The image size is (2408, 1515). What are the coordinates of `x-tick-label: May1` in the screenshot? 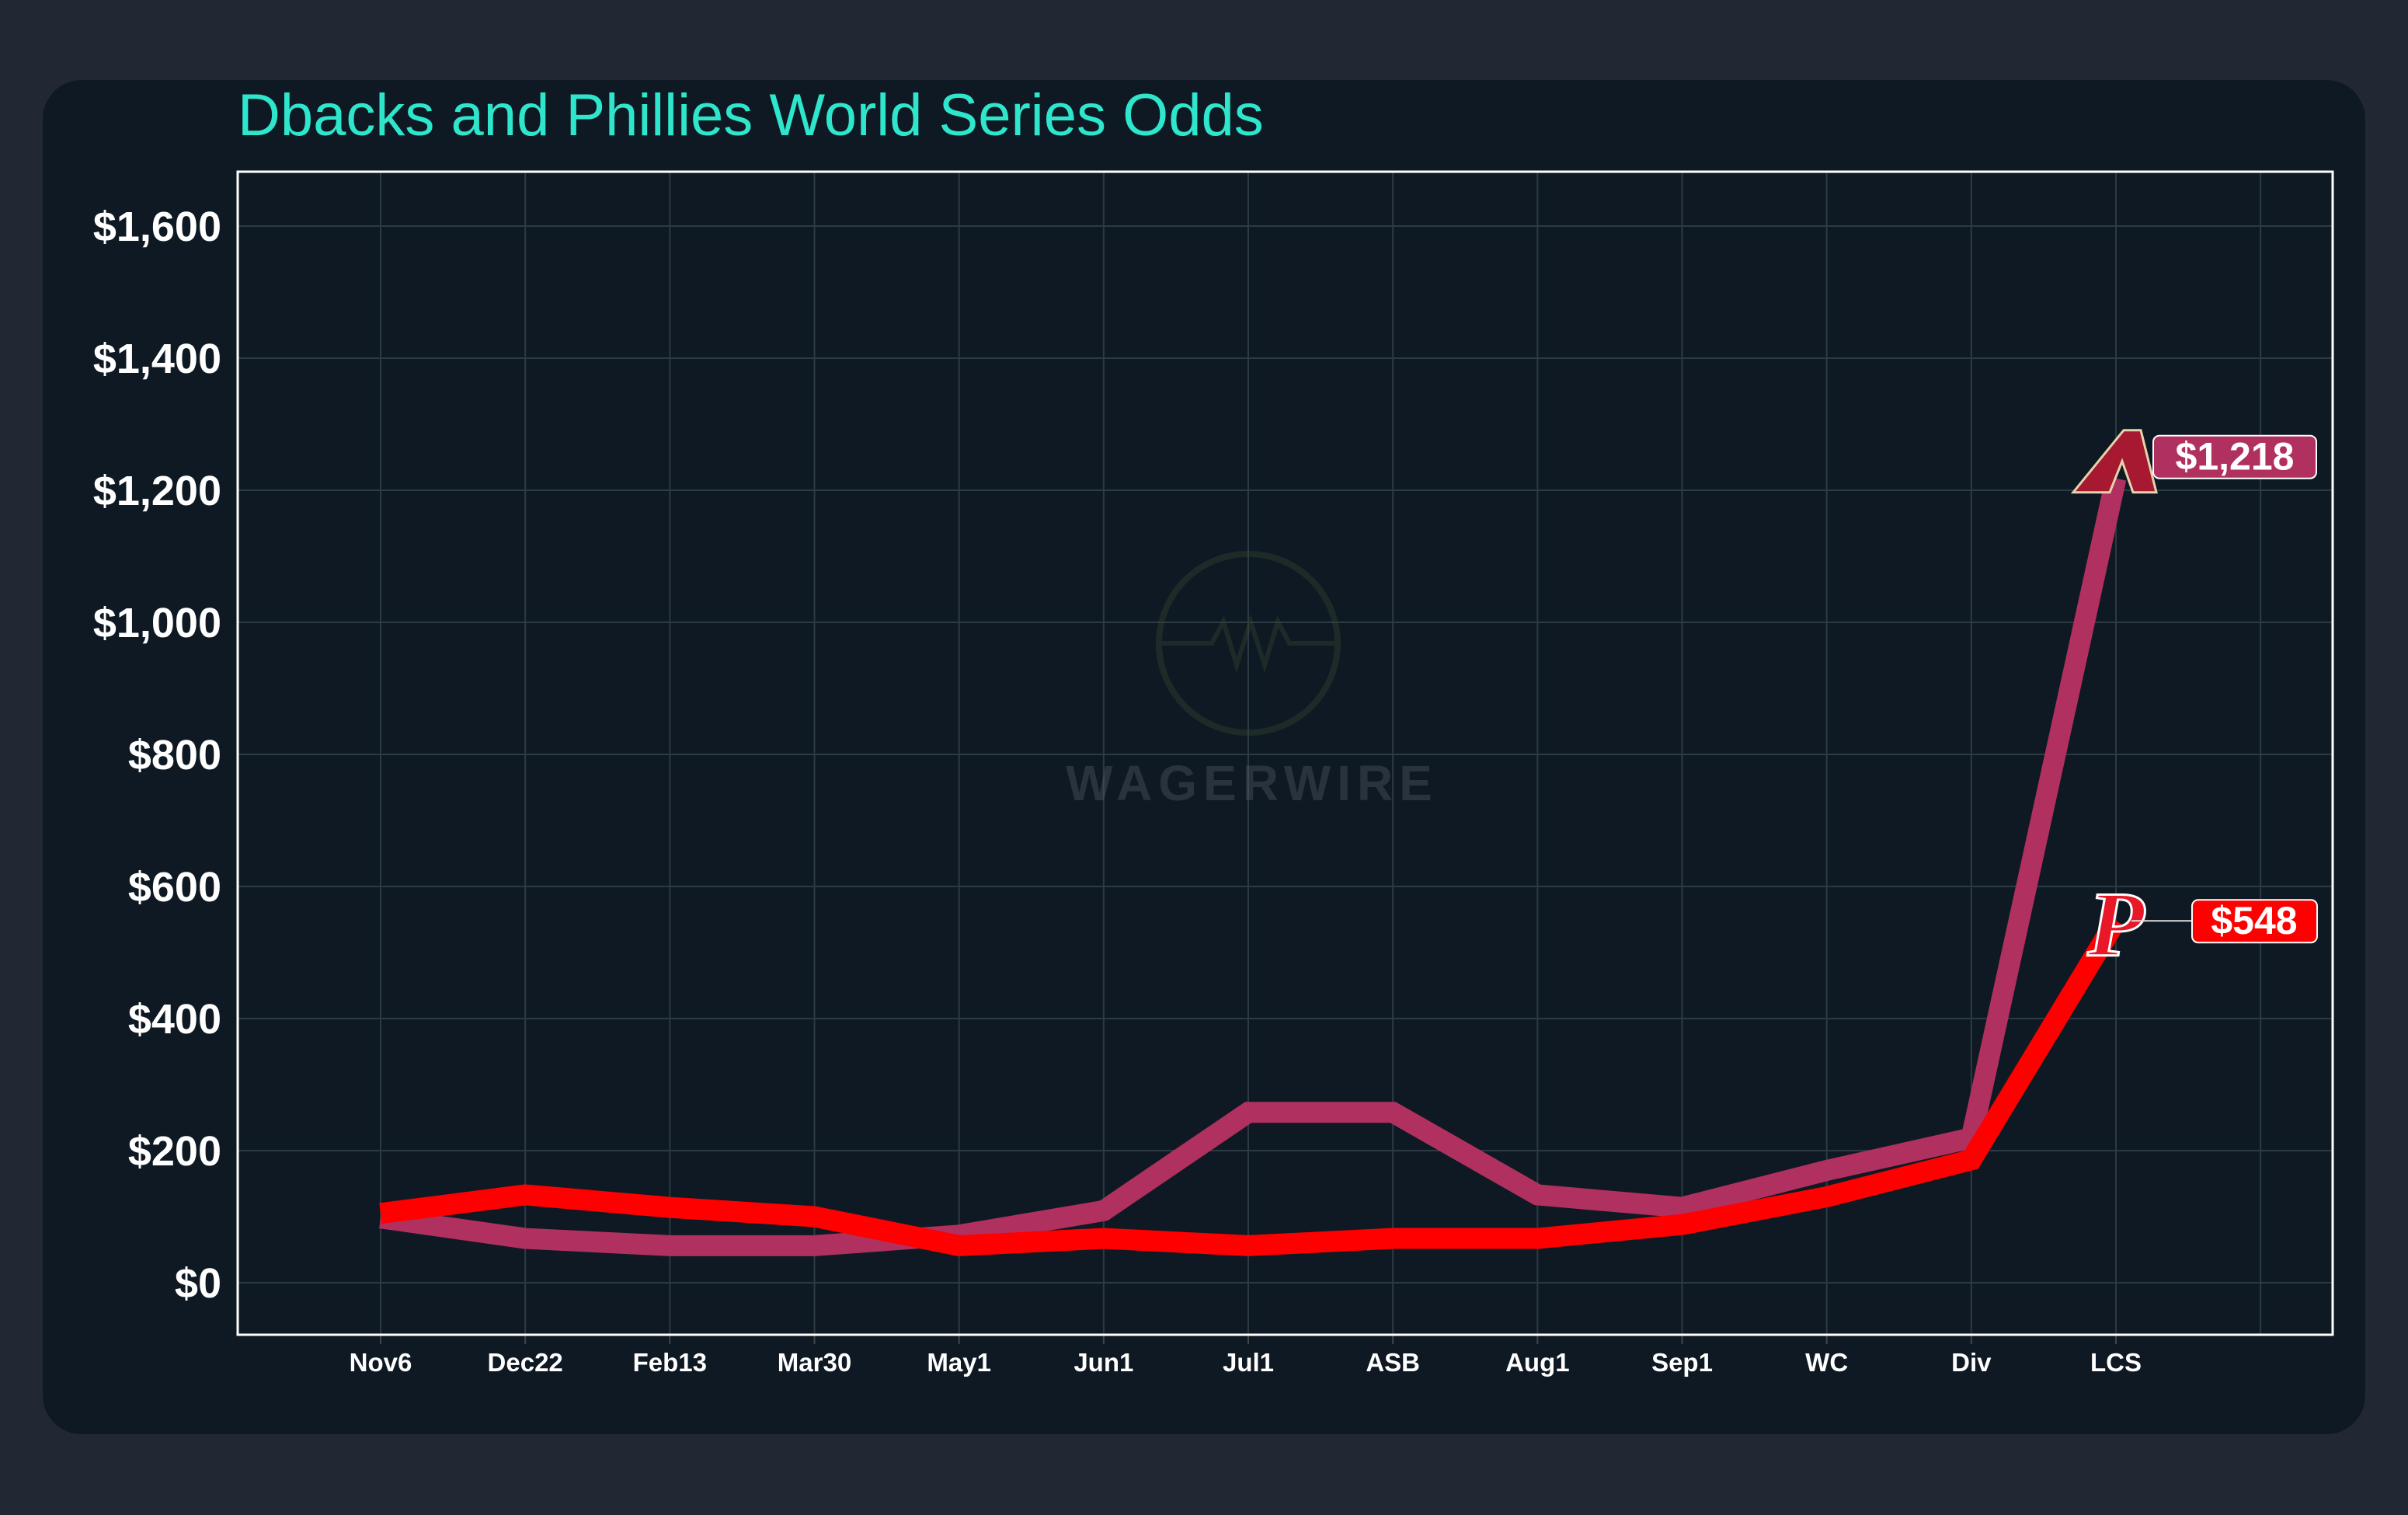 It's located at (959, 1362).